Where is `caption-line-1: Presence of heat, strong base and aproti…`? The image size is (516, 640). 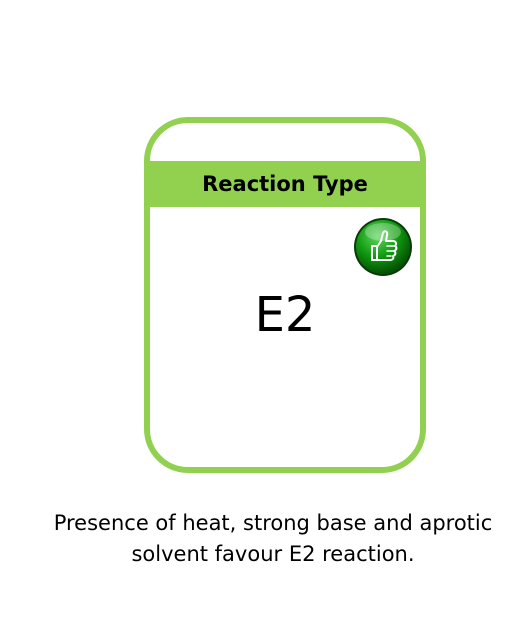 caption-line-1: Presence of heat, strong base and aproti… is located at coordinates (273, 523).